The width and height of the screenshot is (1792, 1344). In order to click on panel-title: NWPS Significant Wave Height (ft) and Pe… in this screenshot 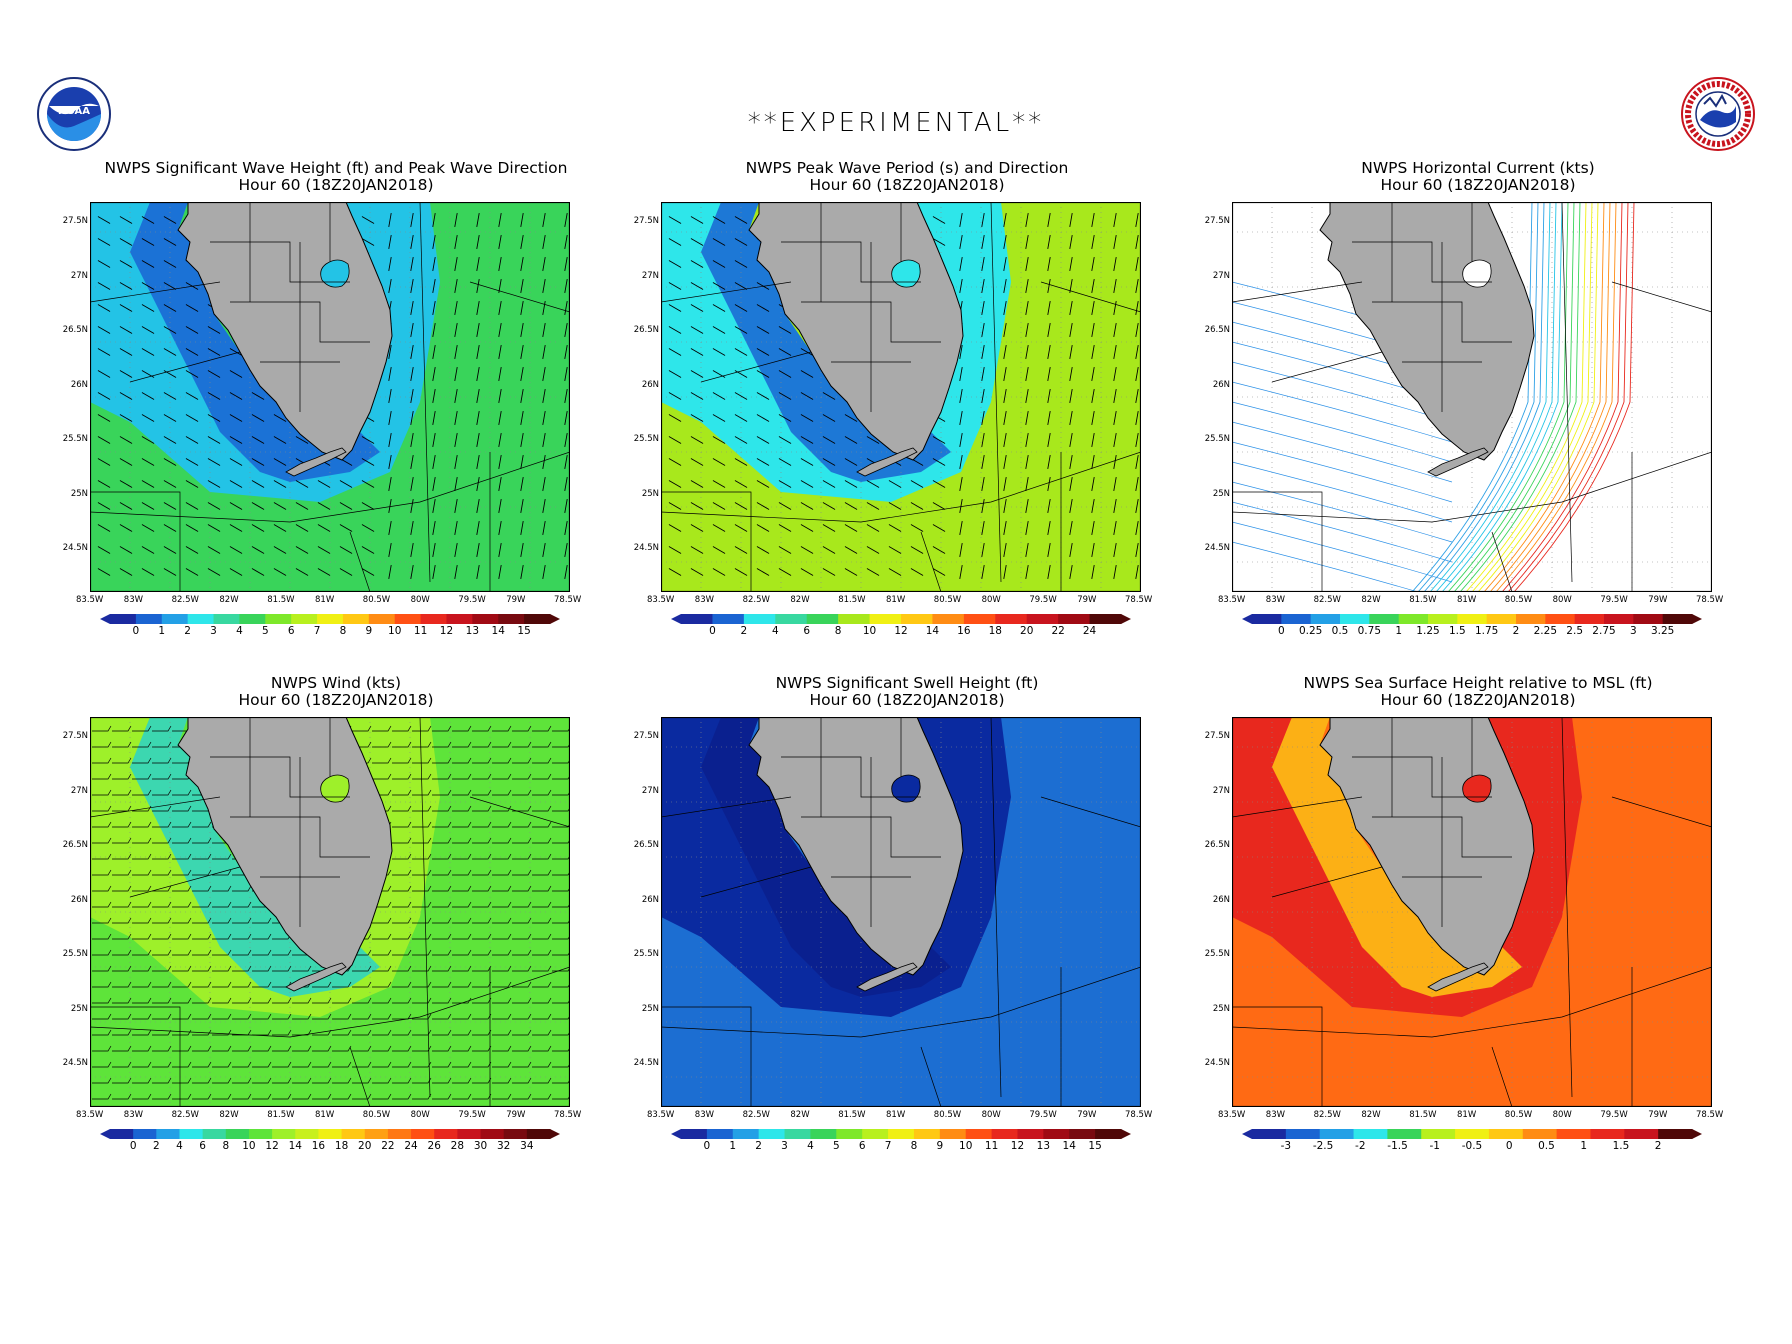, I will do `click(336, 177)`.